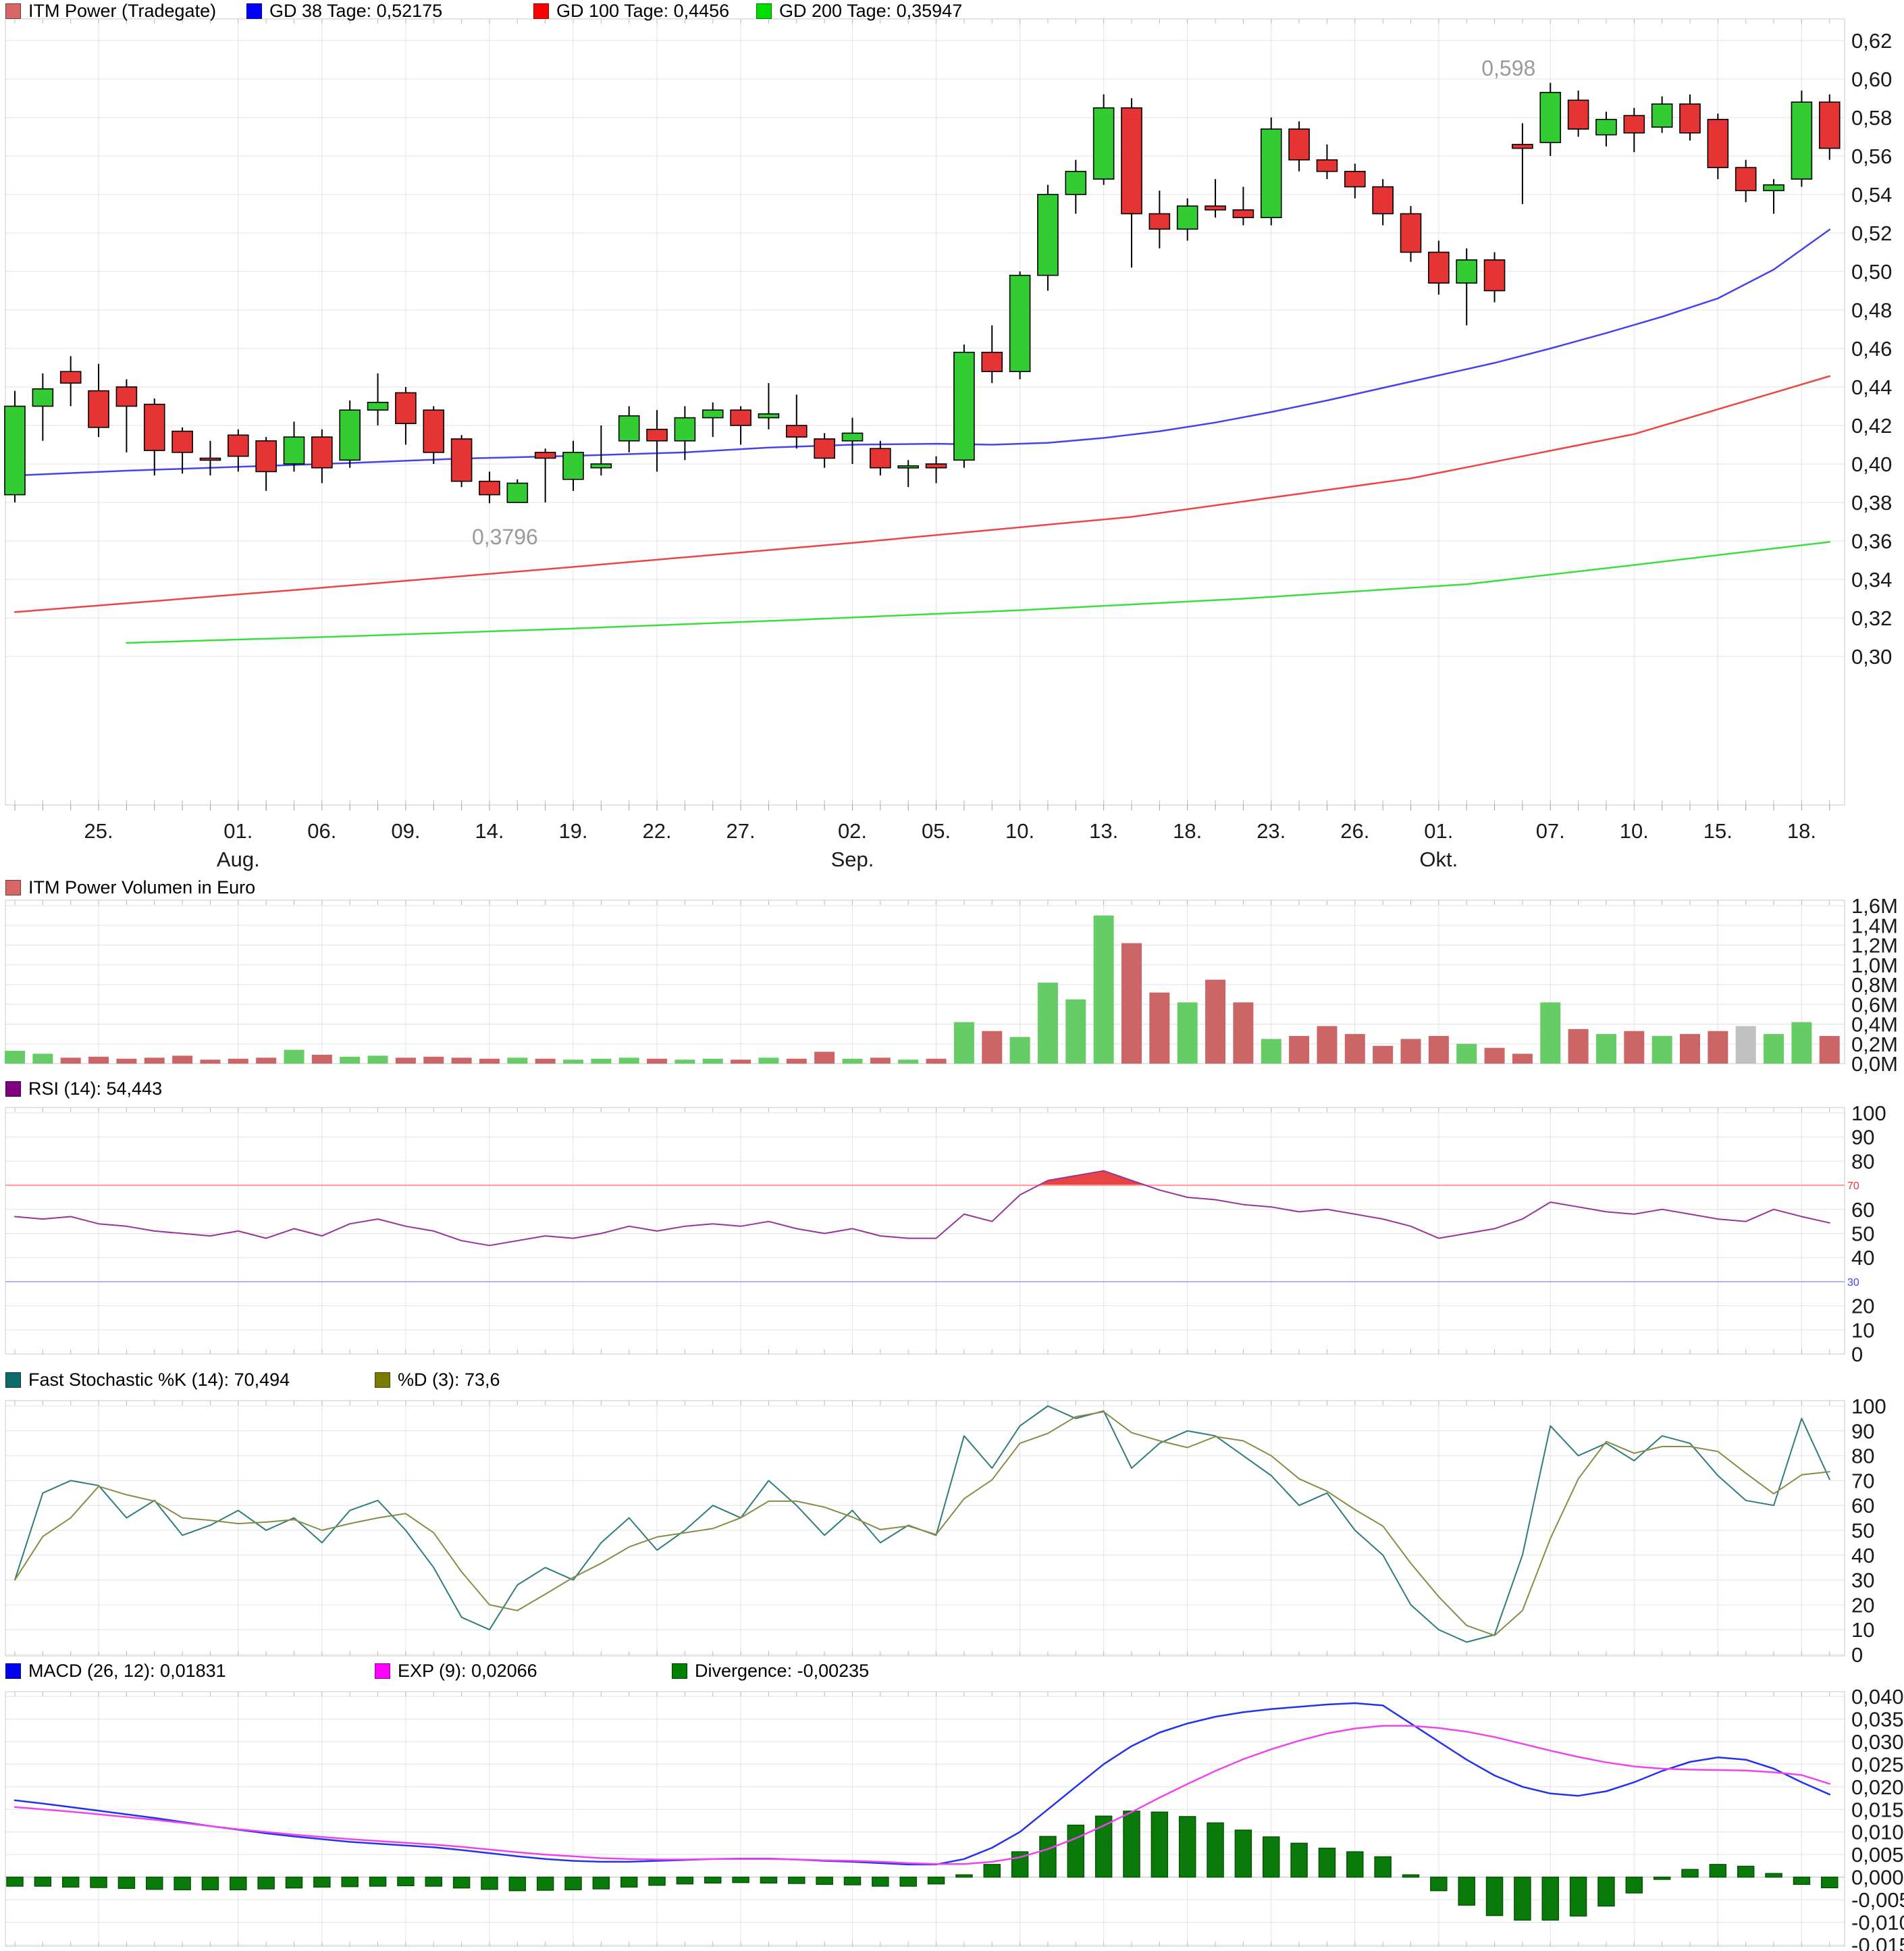 Image resolution: width=1904 pixels, height=1951 pixels. I want to click on svg-text: -0,015, so click(1877, 1942).